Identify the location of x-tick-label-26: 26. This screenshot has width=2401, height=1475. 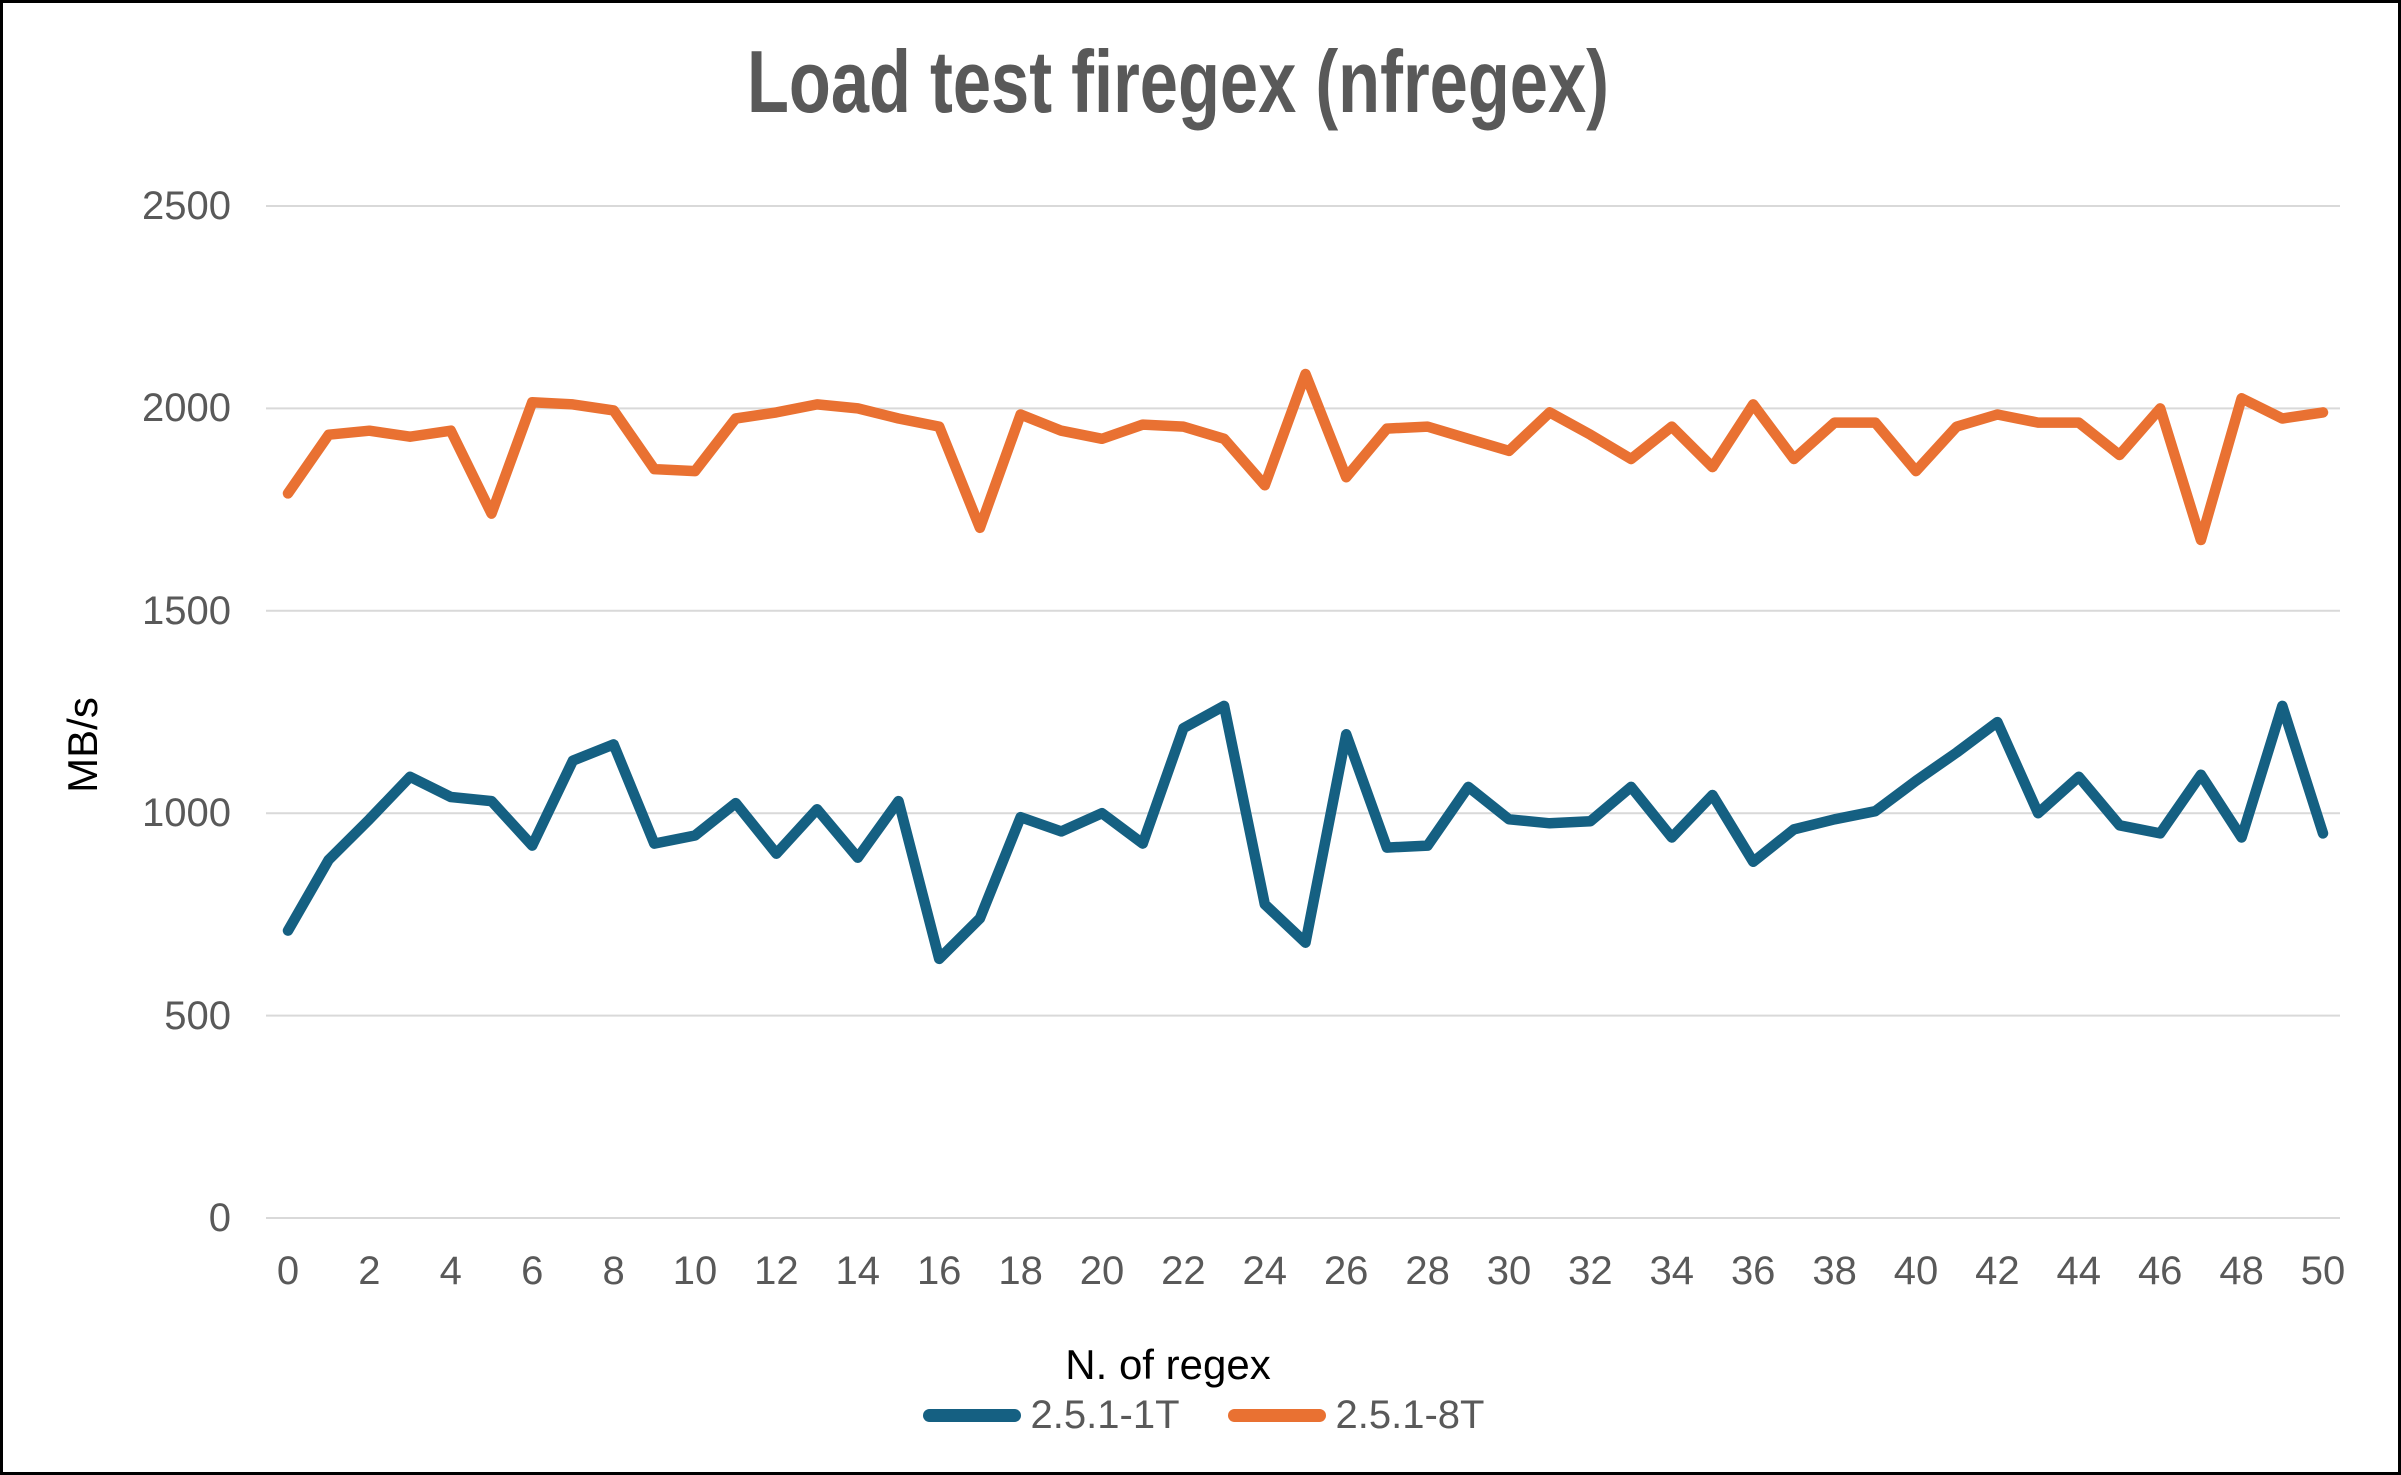
(1346, 1271).